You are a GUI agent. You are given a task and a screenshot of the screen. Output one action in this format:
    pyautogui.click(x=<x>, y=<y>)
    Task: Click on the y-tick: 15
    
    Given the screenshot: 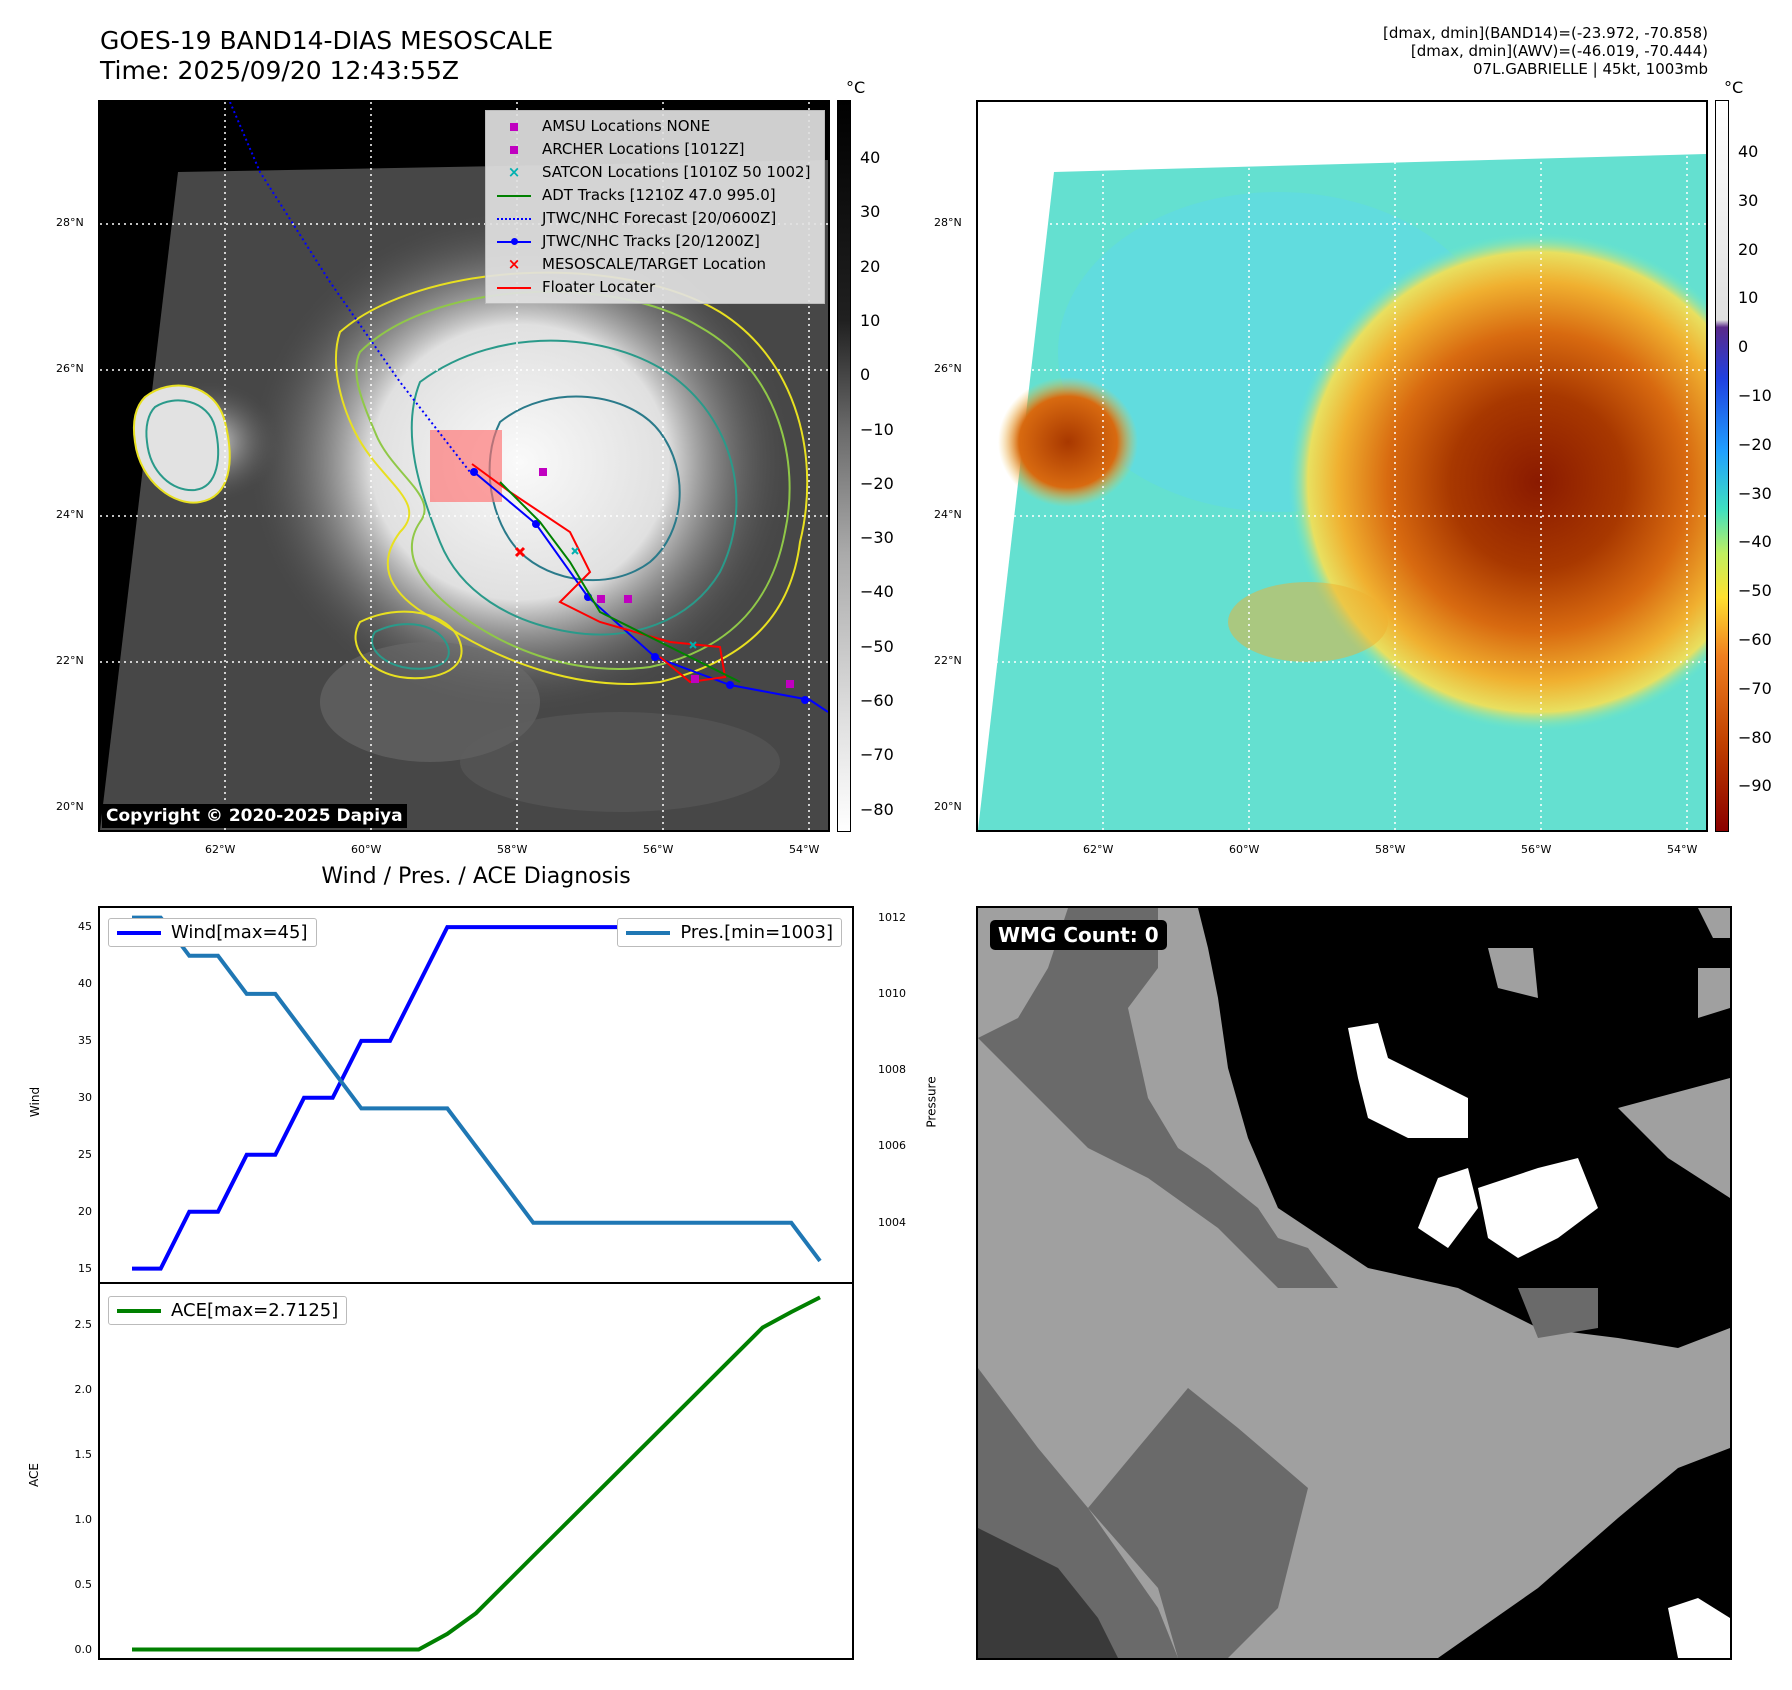 What is the action you would take?
    pyautogui.click(x=85, y=1268)
    